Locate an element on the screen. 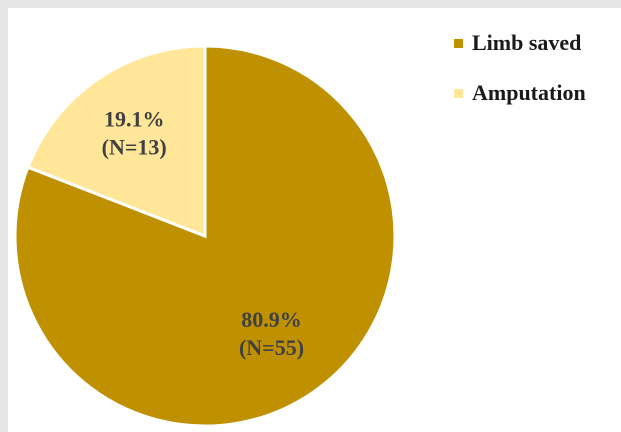  slice-percent-label: 19.1% is located at coordinates (134, 119).